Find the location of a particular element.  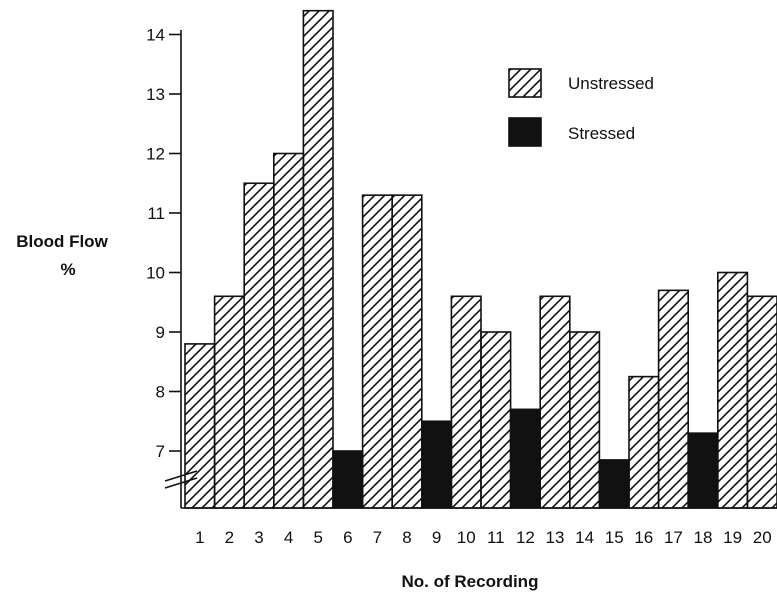

y-tick-label: 8 is located at coordinates (160, 392).